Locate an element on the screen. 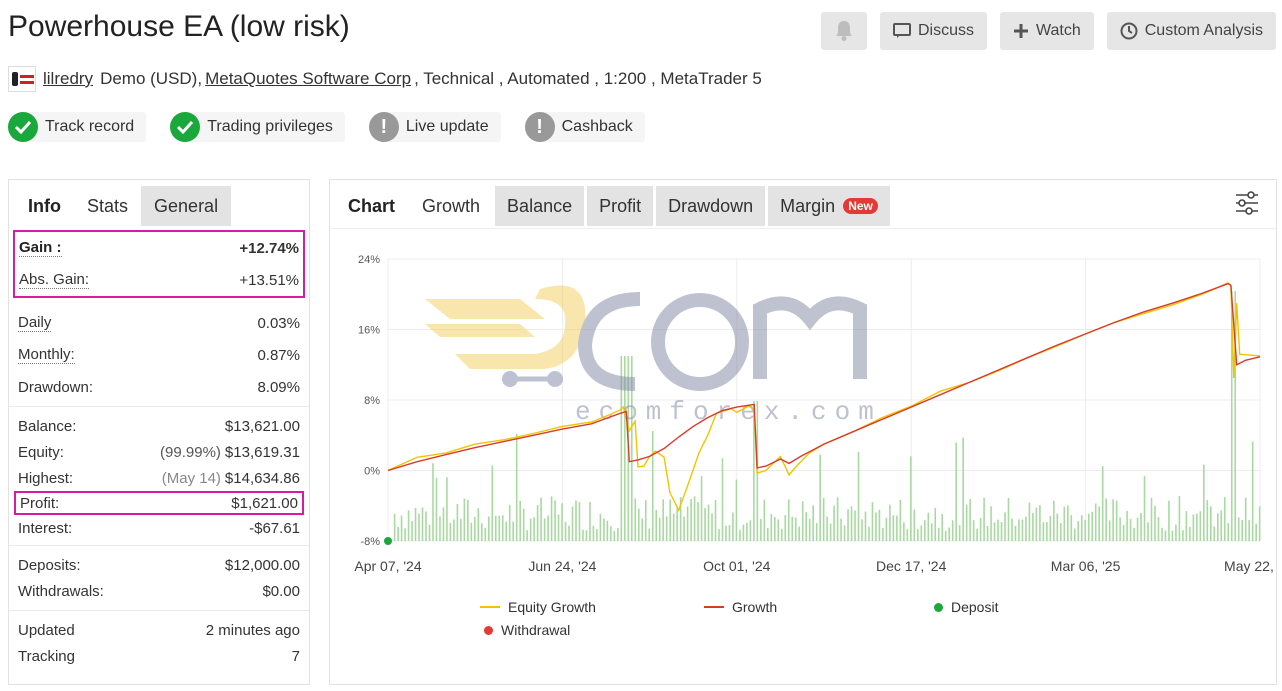 This screenshot has width=1282, height=691. custom-analysis-button: Custom Analysis is located at coordinates (1191, 31).